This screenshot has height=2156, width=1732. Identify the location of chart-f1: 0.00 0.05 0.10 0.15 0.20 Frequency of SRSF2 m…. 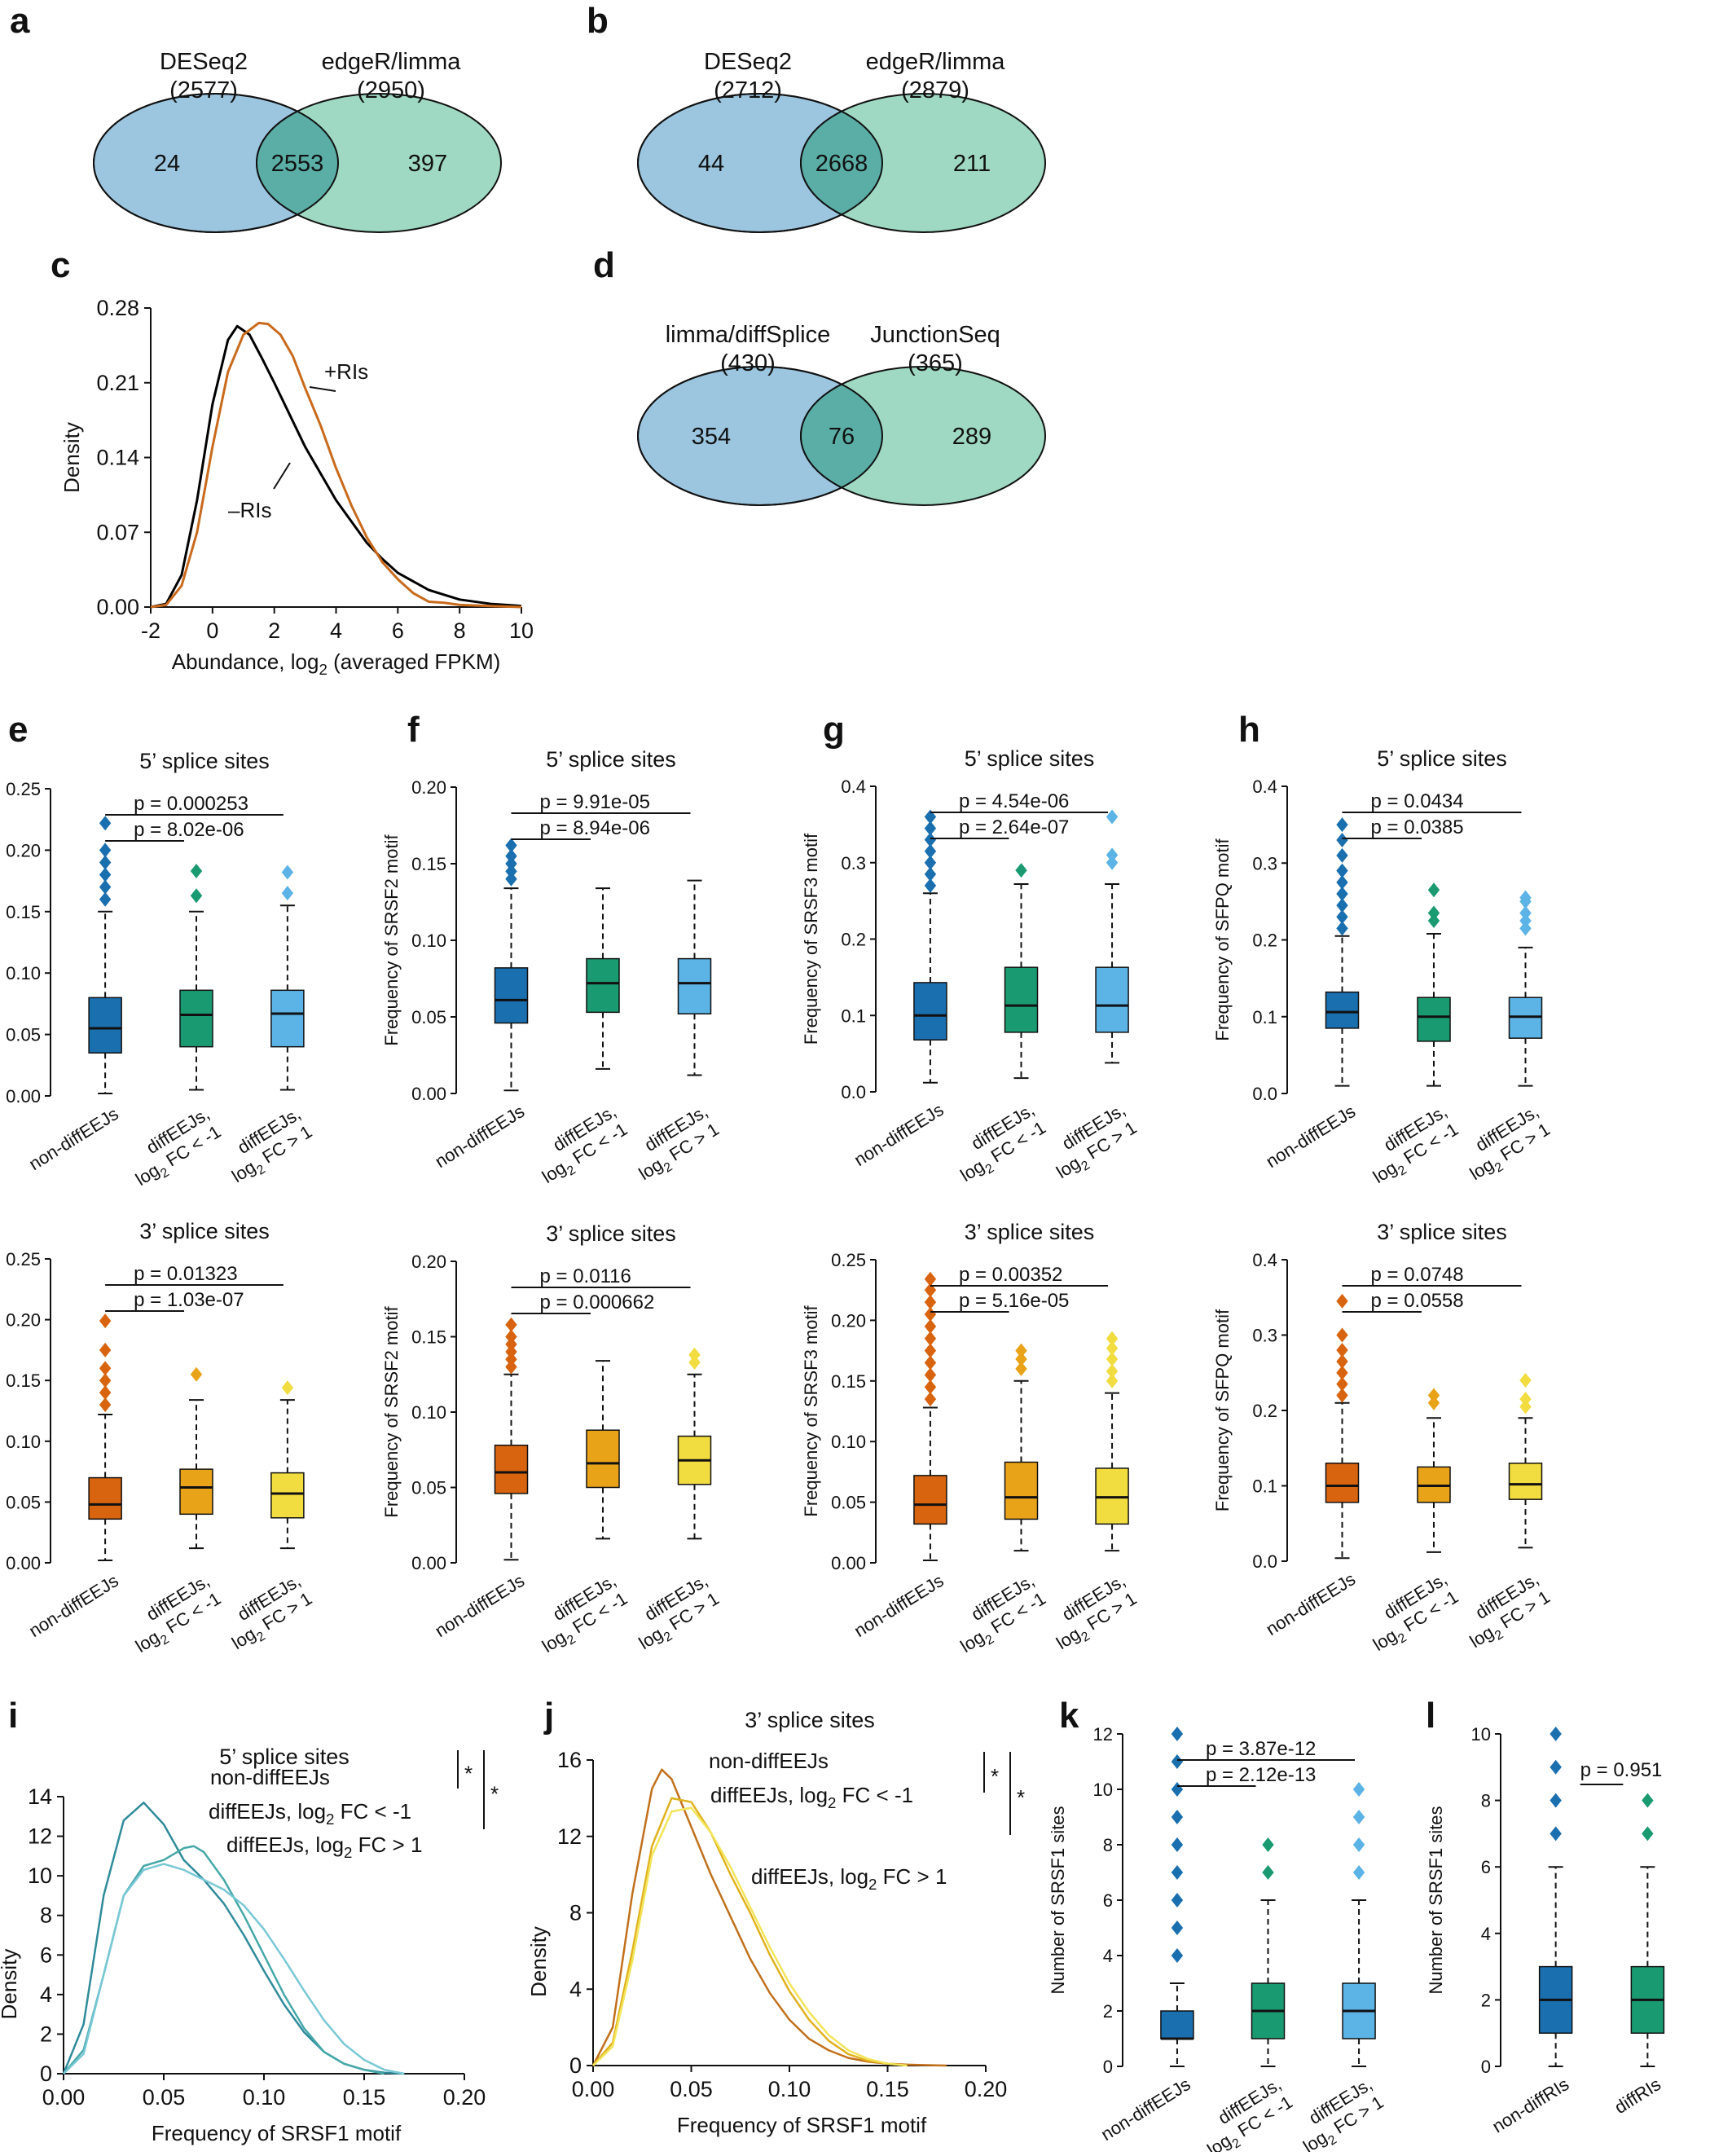
(552, 967).